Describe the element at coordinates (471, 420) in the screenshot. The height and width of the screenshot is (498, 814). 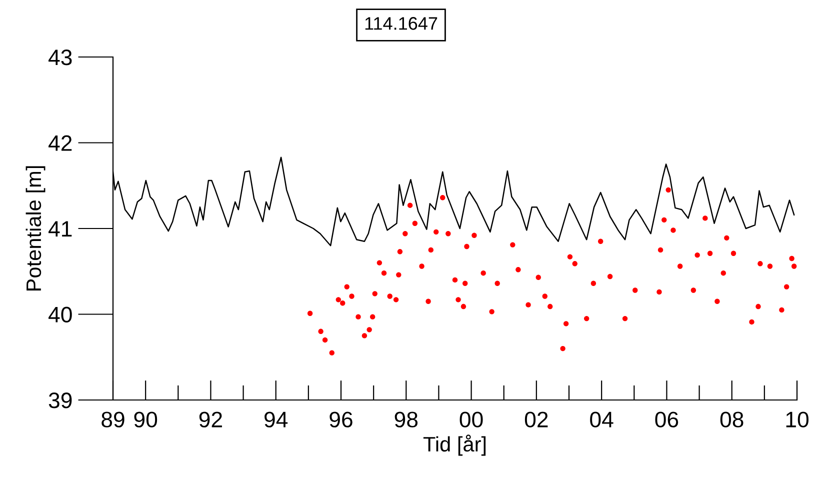
I see `x-tick-label: 00` at that location.